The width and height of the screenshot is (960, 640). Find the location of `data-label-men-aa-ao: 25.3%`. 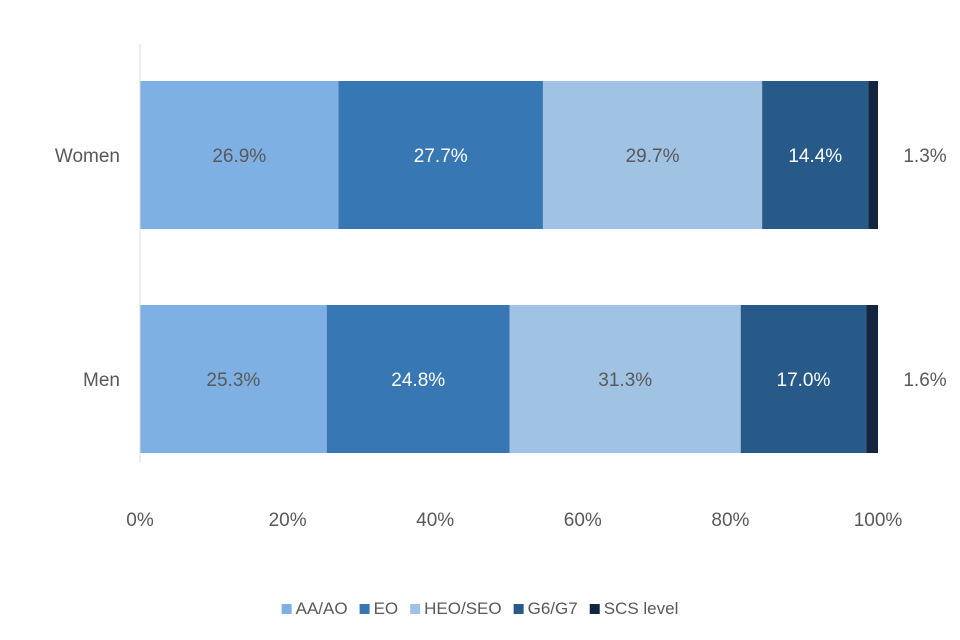

data-label-men-aa-ao: 25.3% is located at coordinates (233, 380).